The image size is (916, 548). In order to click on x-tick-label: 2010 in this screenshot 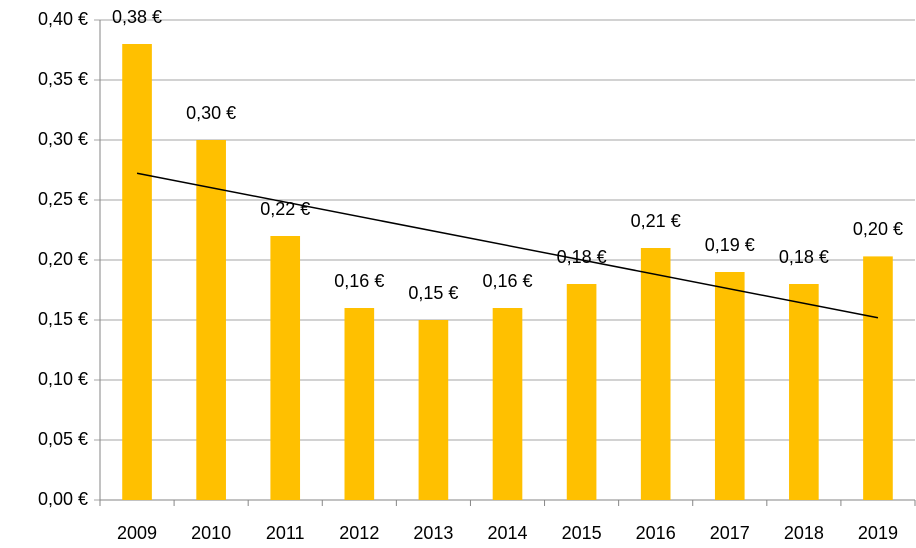, I will do `click(211, 533)`.